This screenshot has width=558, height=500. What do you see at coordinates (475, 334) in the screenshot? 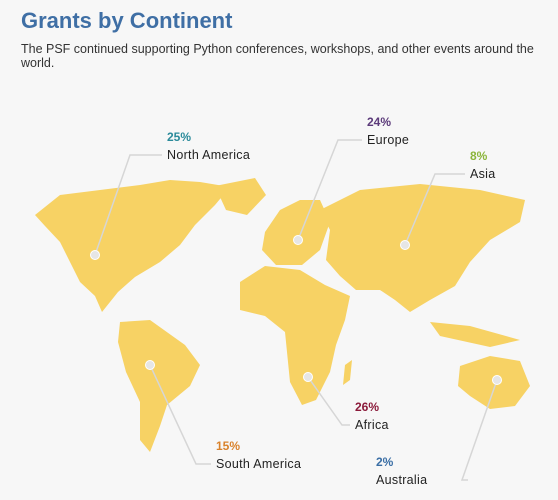
I see `indonesia-shape` at bounding box center [475, 334].